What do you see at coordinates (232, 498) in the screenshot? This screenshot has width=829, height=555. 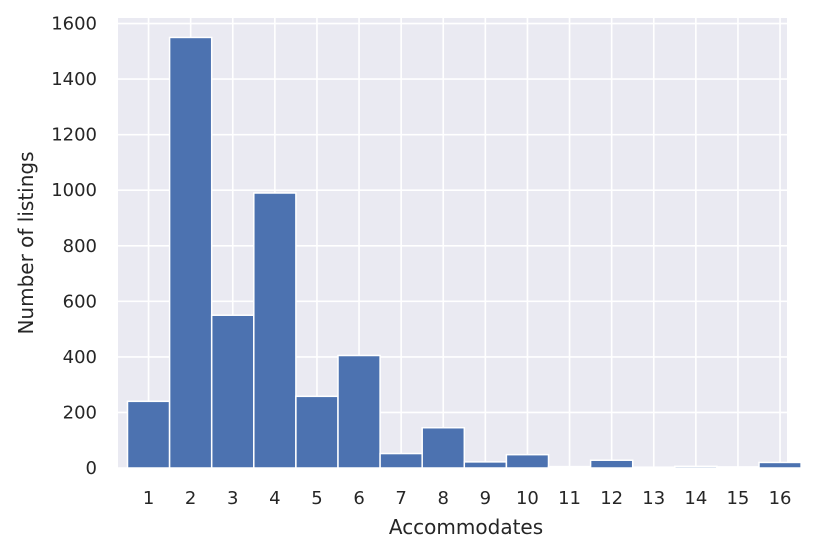 I see `x-tick-label: 3` at bounding box center [232, 498].